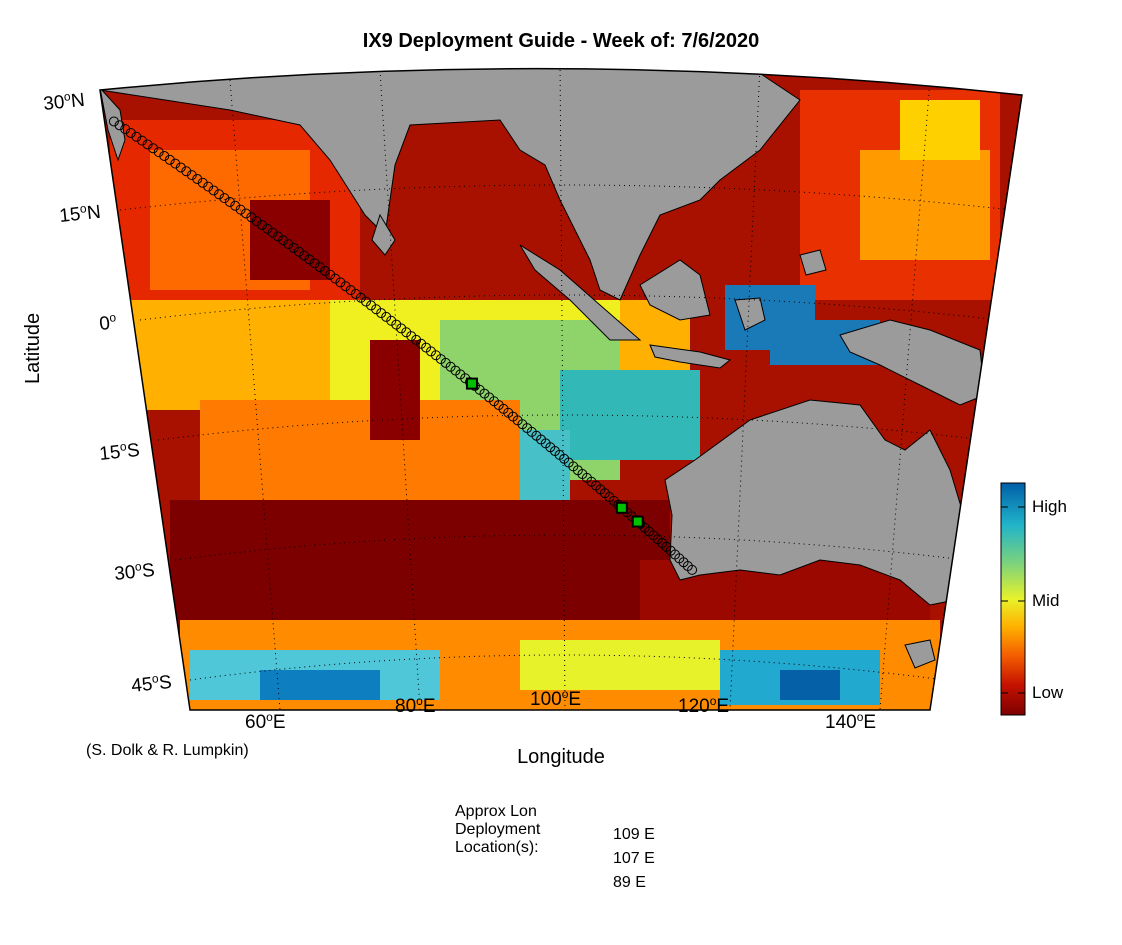 This screenshot has width=1122, height=945. What do you see at coordinates (496, 811) in the screenshot?
I see `deployment-heading-line: Approx Lon` at bounding box center [496, 811].